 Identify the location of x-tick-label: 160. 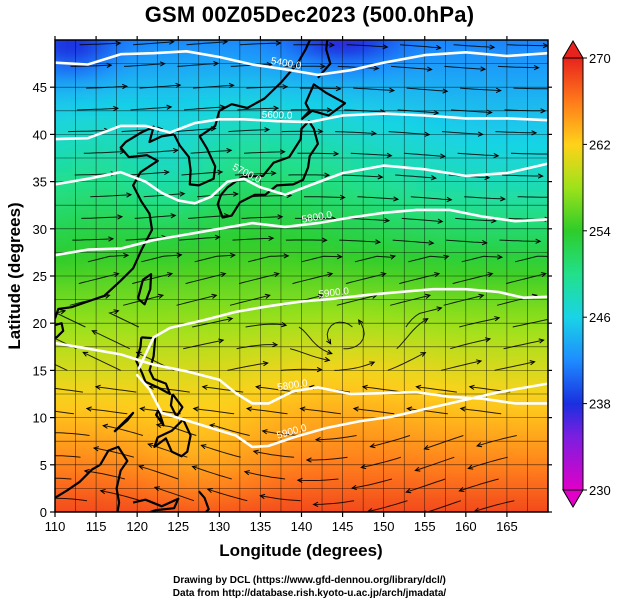
(466, 526).